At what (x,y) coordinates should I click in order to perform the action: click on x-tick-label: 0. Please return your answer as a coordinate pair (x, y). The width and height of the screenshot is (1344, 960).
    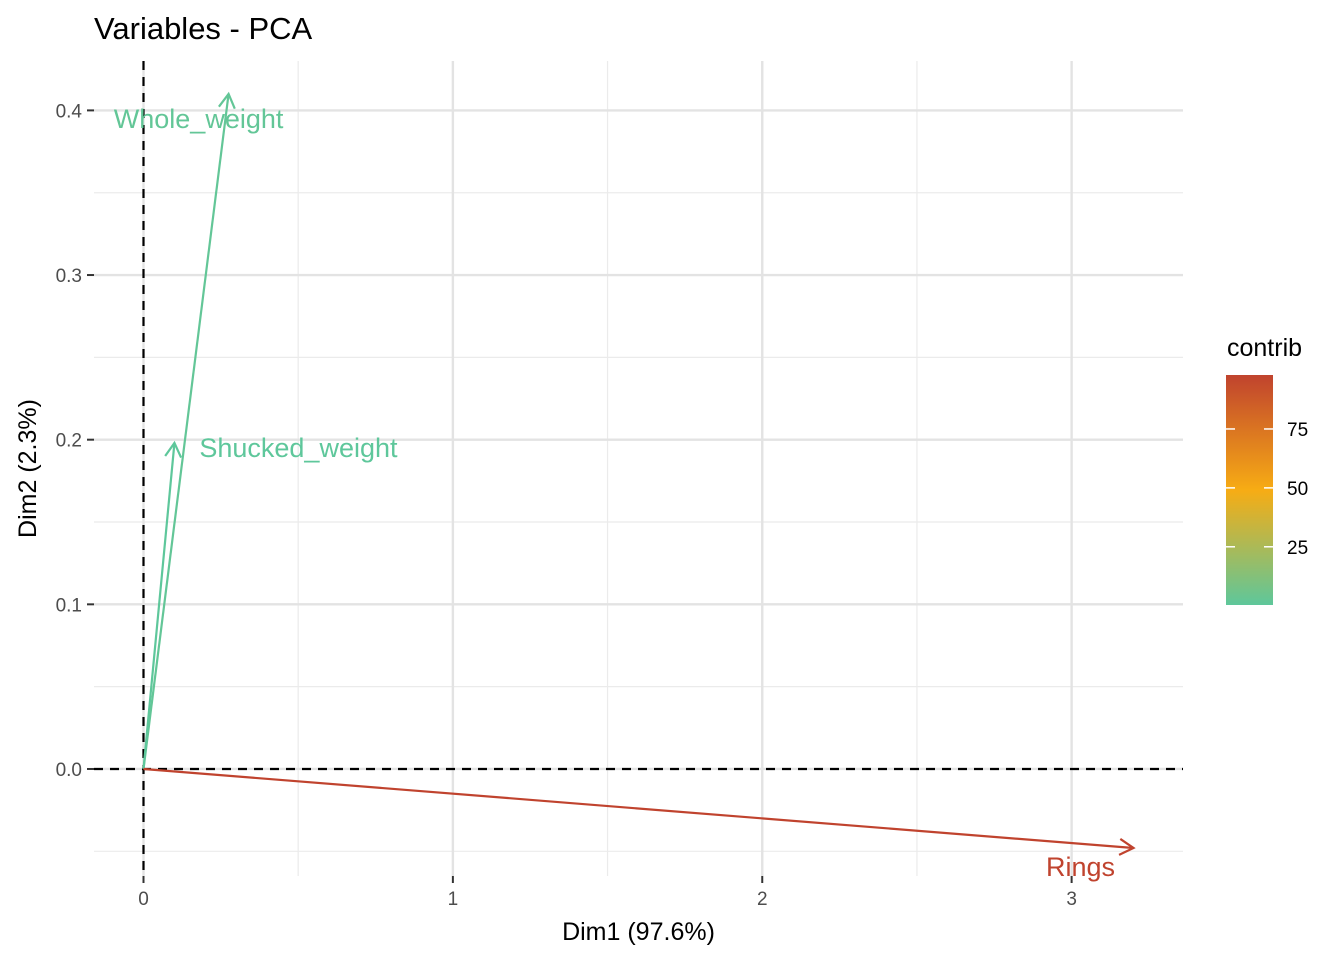
    Looking at the image, I should click on (143, 899).